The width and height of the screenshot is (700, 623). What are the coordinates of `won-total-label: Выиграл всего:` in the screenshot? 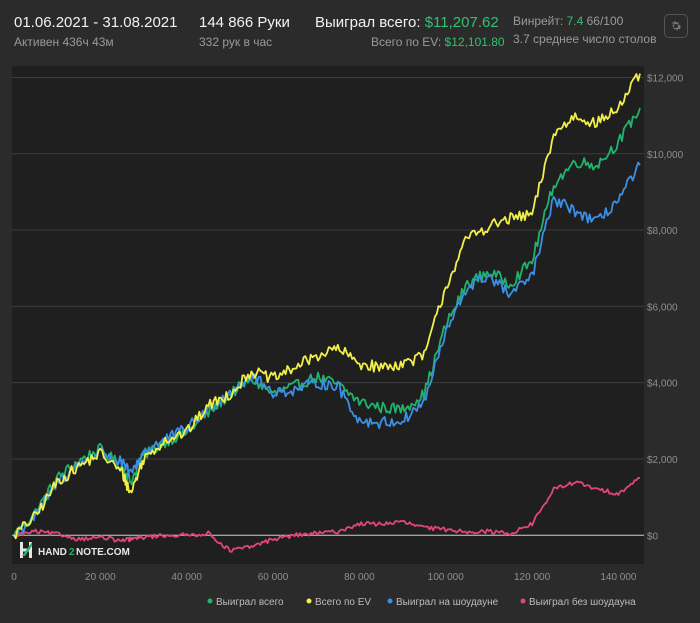 It's located at (368, 22).